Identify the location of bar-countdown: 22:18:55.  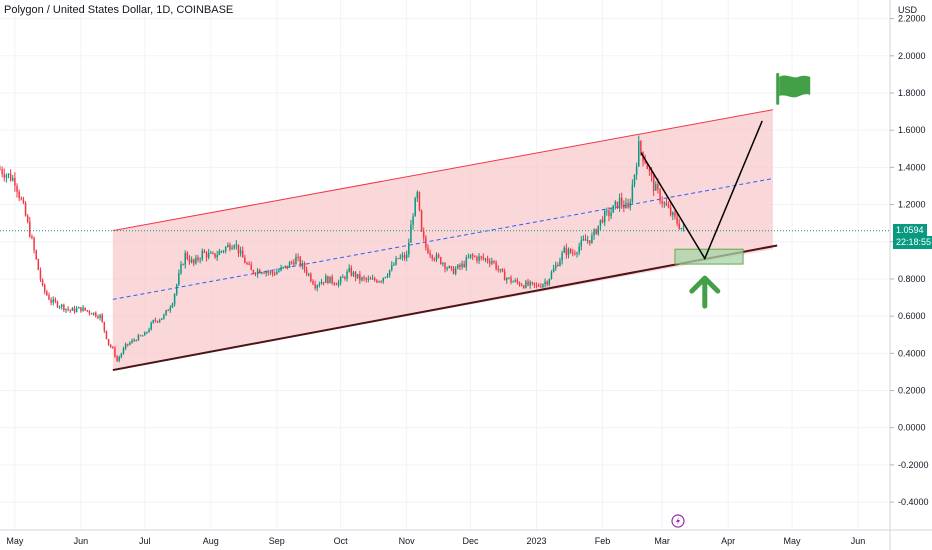
(912, 242).